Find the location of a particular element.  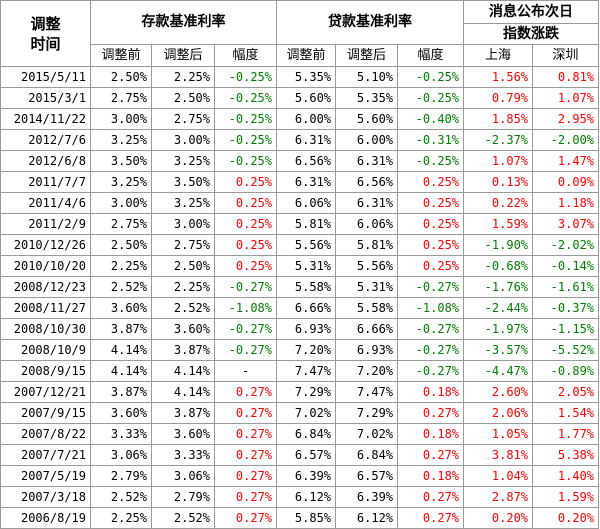

loan-before-cell: 7.20% is located at coordinates (306, 350).